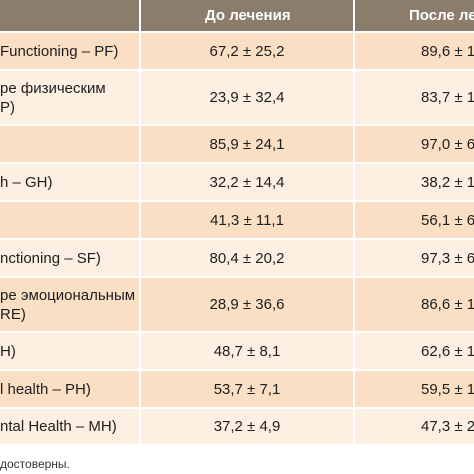  I want to click on row-value-before: 53,7 ± 7,1, so click(247, 388).